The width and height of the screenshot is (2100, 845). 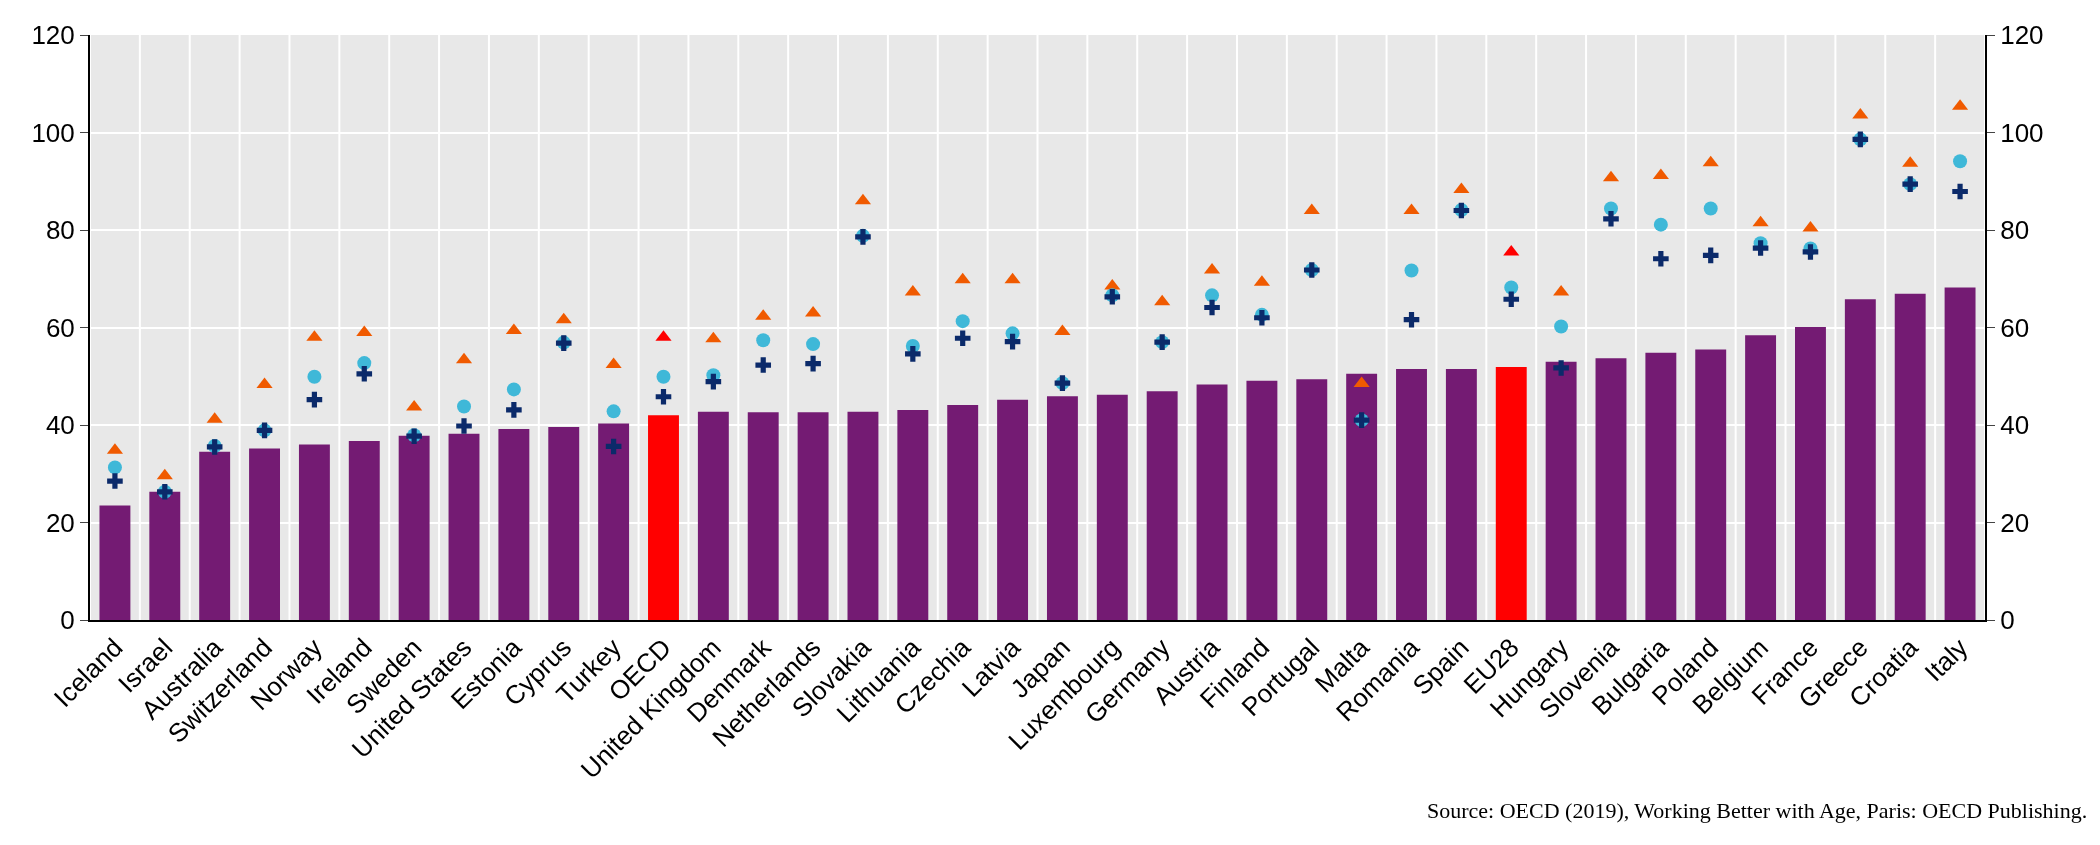 I want to click on source-note: Source: OECD (2019), Working Better with Age, Paris: OECD Publishing., so click(x=1757, y=810).